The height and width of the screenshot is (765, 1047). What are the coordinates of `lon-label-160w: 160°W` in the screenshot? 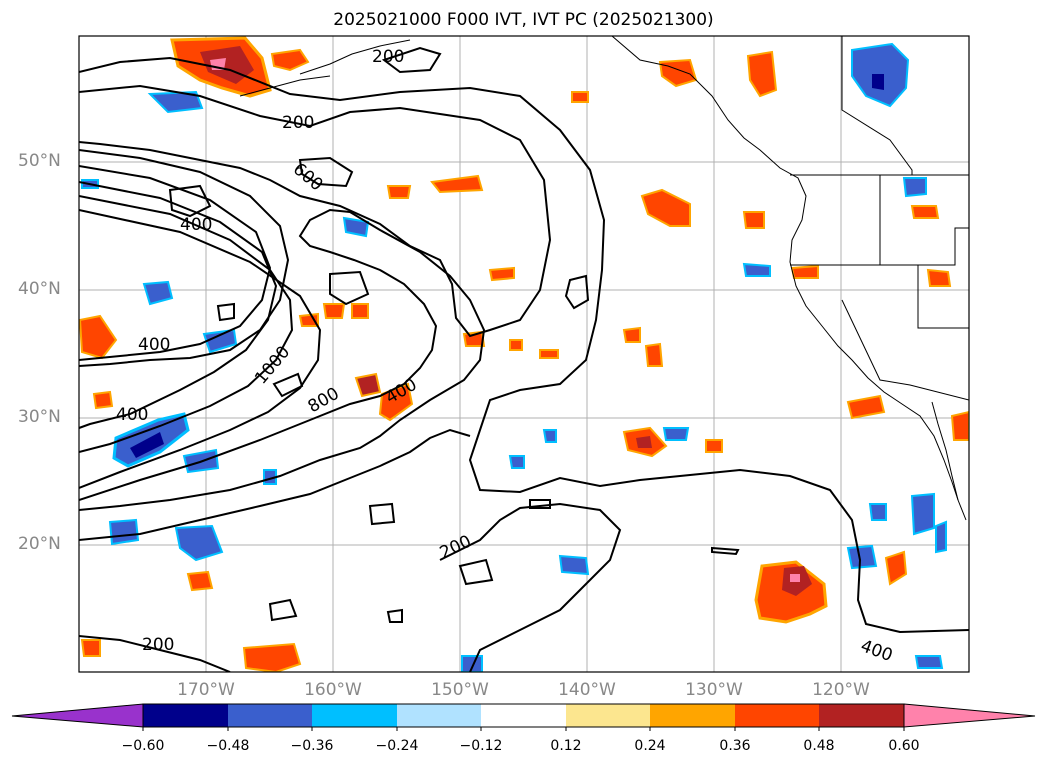 It's located at (333, 690).